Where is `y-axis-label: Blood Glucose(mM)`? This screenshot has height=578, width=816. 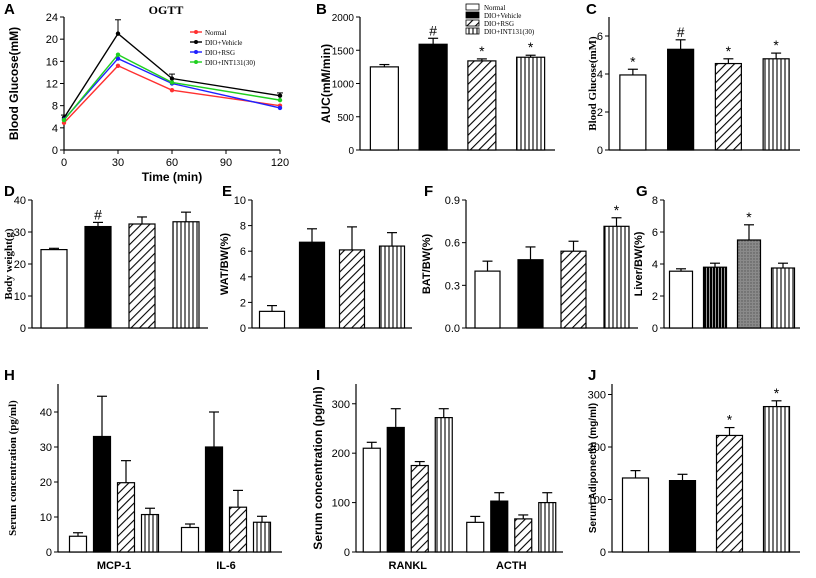 y-axis-label: Blood Glucose(mM) is located at coordinates (14, 83).